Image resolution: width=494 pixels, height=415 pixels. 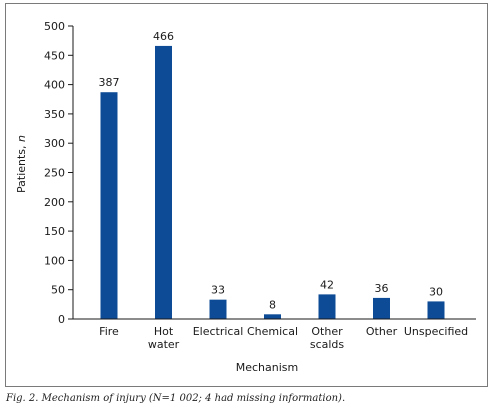 What do you see at coordinates (327, 284) in the screenshot?
I see `data-label: 42` at bounding box center [327, 284].